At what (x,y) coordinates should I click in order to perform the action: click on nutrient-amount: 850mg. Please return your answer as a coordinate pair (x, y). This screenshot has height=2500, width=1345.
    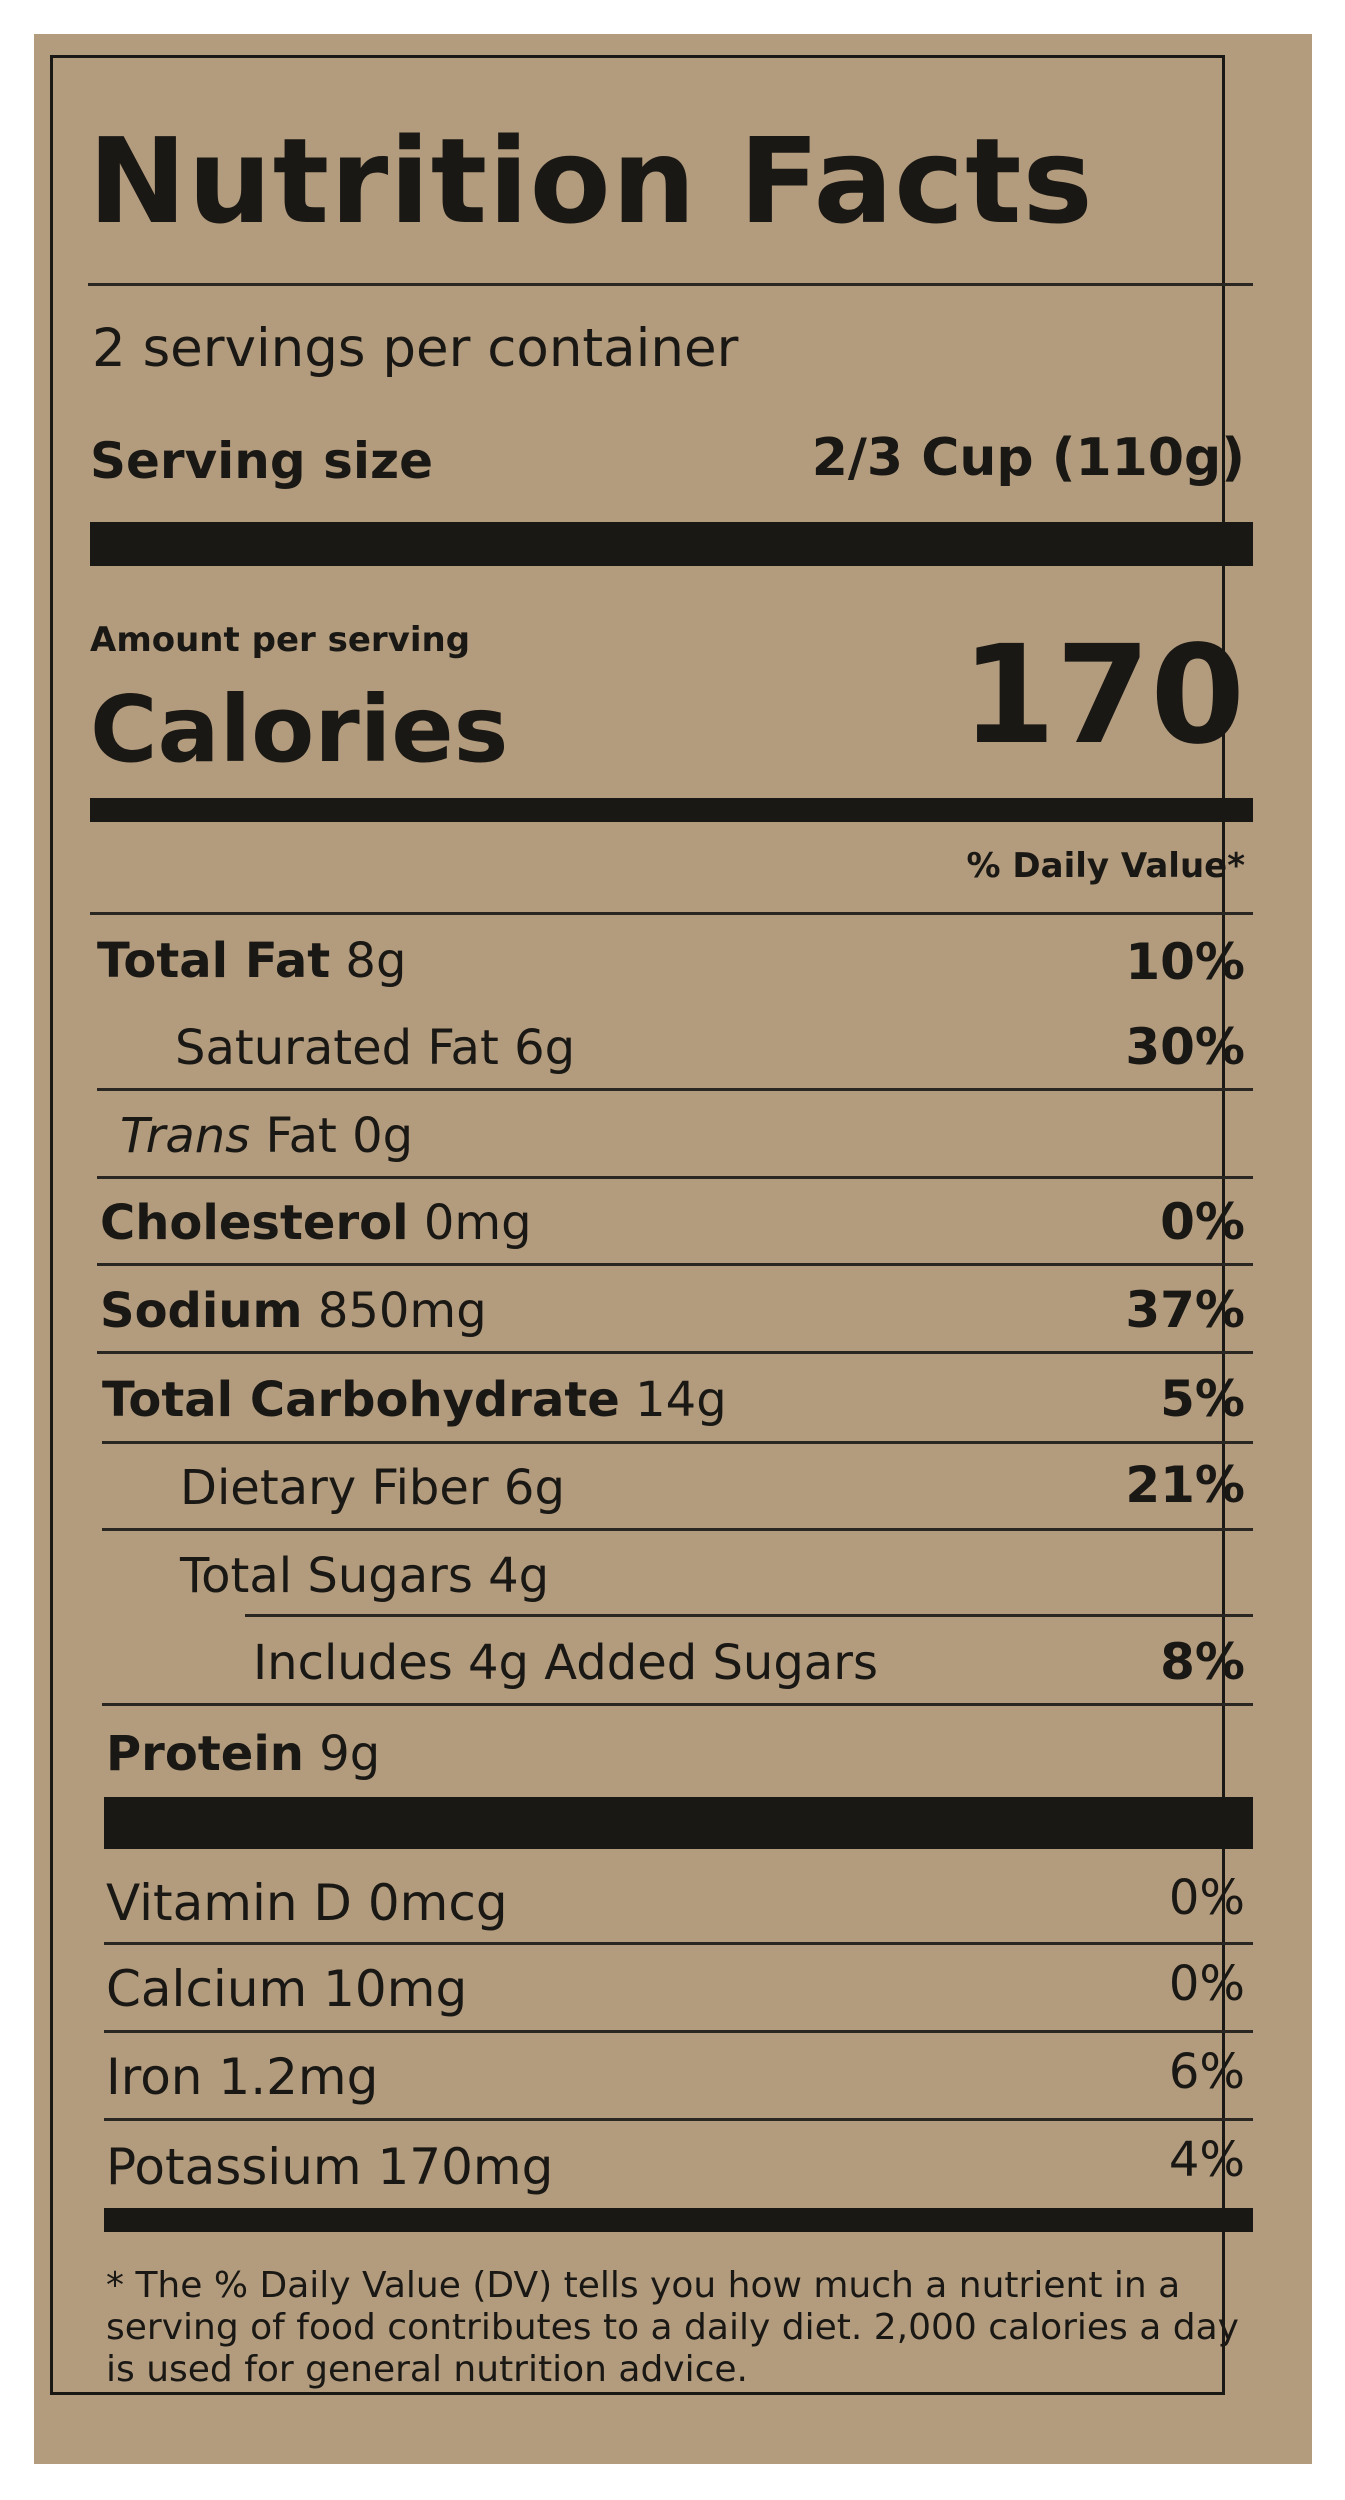
    Looking at the image, I should click on (402, 1311).